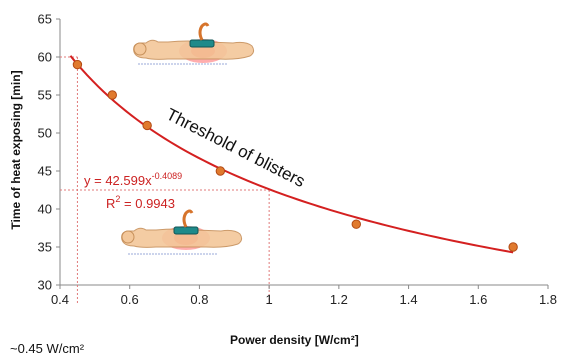 This screenshot has width=566, height=358. What do you see at coordinates (182, 232) in the screenshot?
I see `patient-irradiation-bottom-icon` at bounding box center [182, 232].